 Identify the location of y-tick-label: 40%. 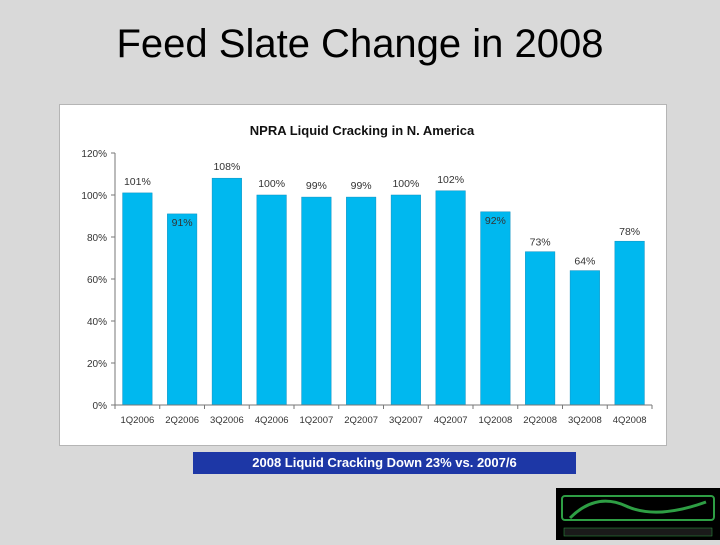
(97, 322).